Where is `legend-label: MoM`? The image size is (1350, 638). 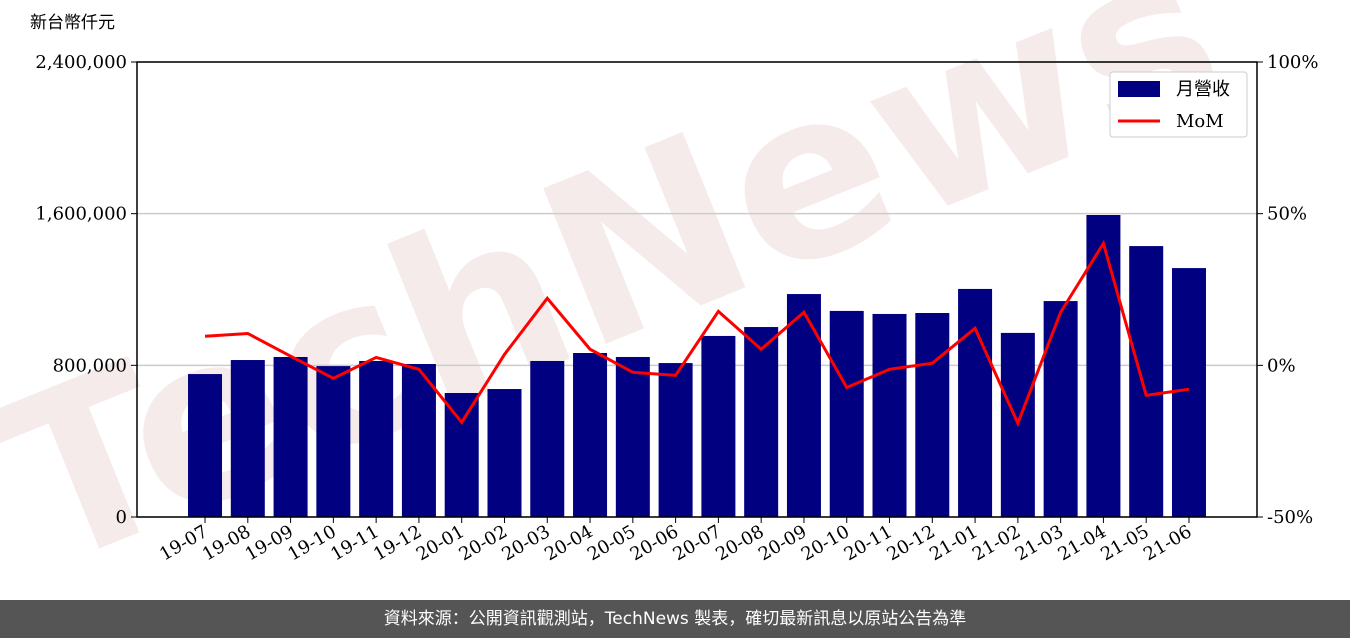
legend-label: MoM is located at coordinates (1200, 121).